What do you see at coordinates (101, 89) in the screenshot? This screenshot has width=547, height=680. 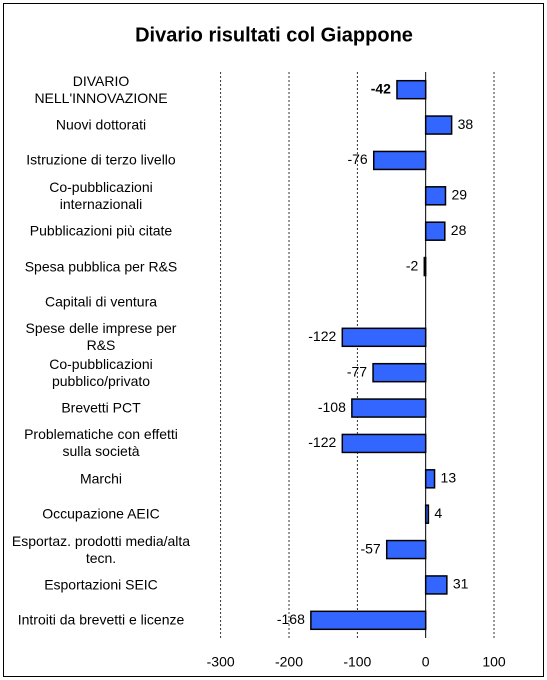 I see `category-label: DIVARIO NELL'INNOVAZIONE` at bounding box center [101, 89].